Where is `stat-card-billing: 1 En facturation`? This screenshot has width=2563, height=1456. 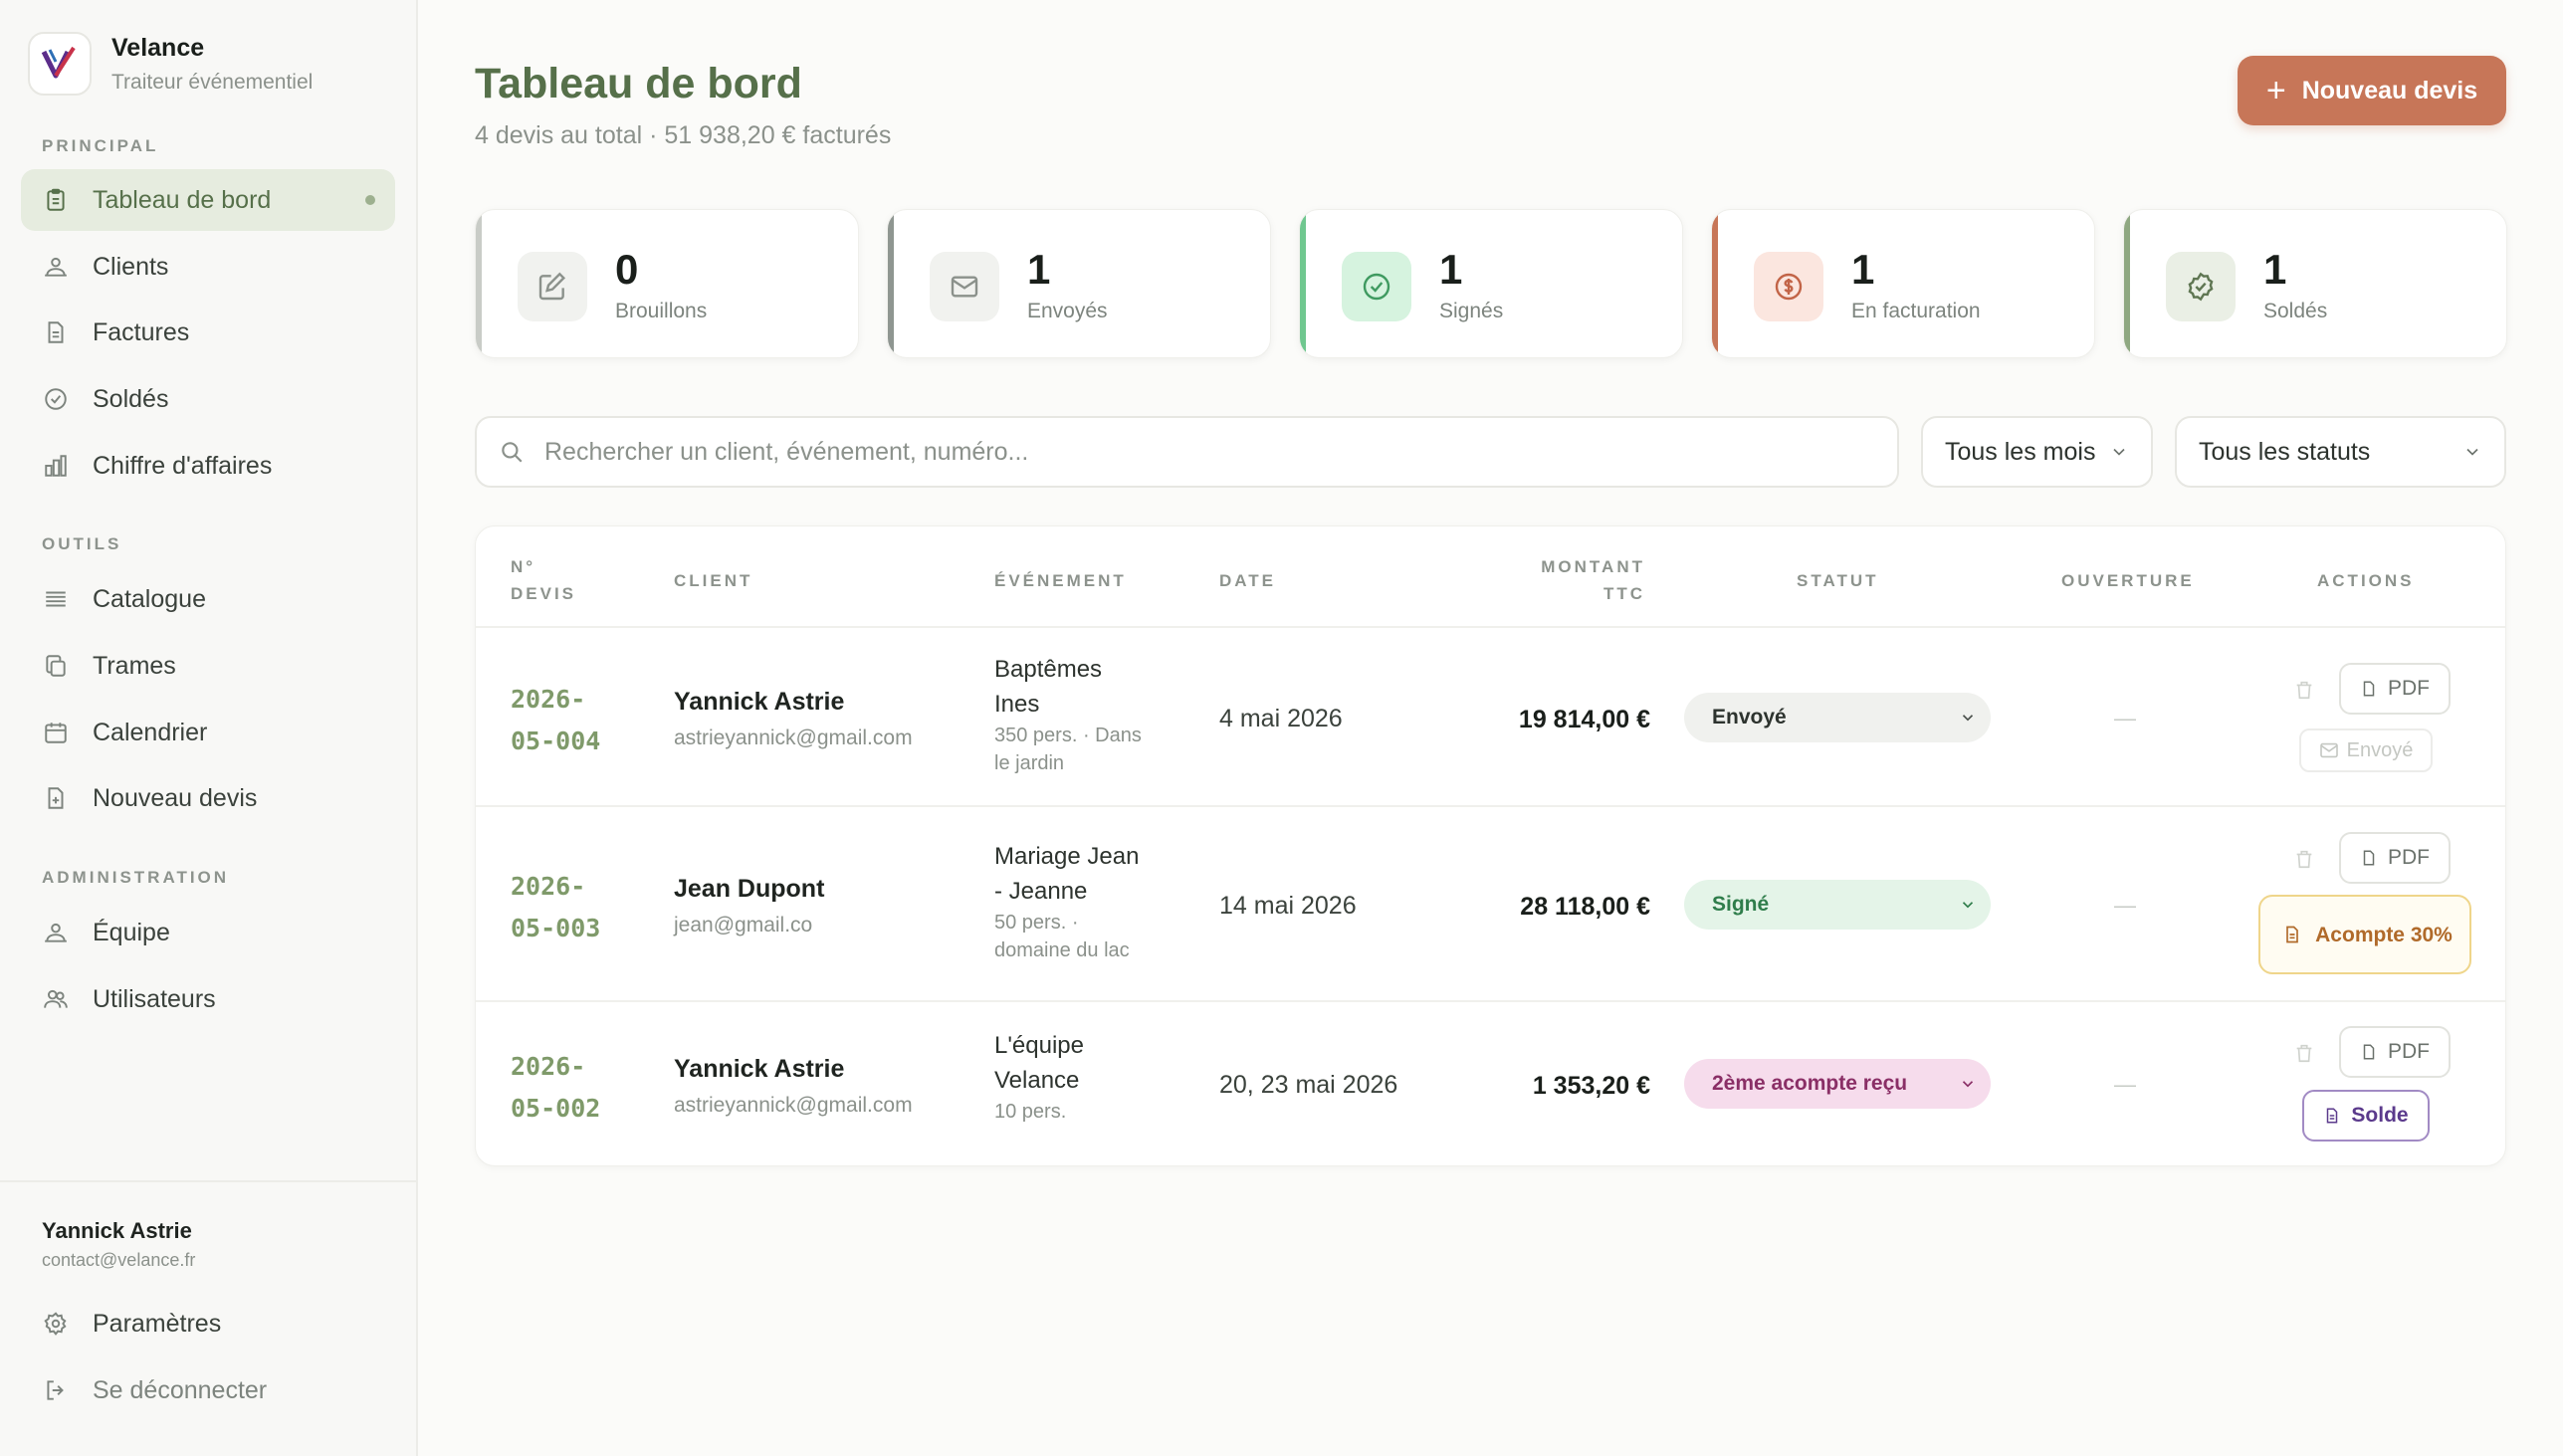
stat-card-billing: 1 En facturation is located at coordinates (1903, 283).